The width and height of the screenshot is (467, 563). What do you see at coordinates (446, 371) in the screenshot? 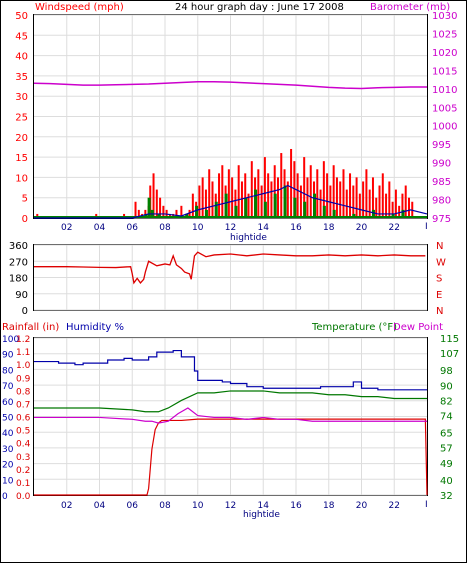
I see `temperature-tick-label: 98` at bounding box center [446, 371].